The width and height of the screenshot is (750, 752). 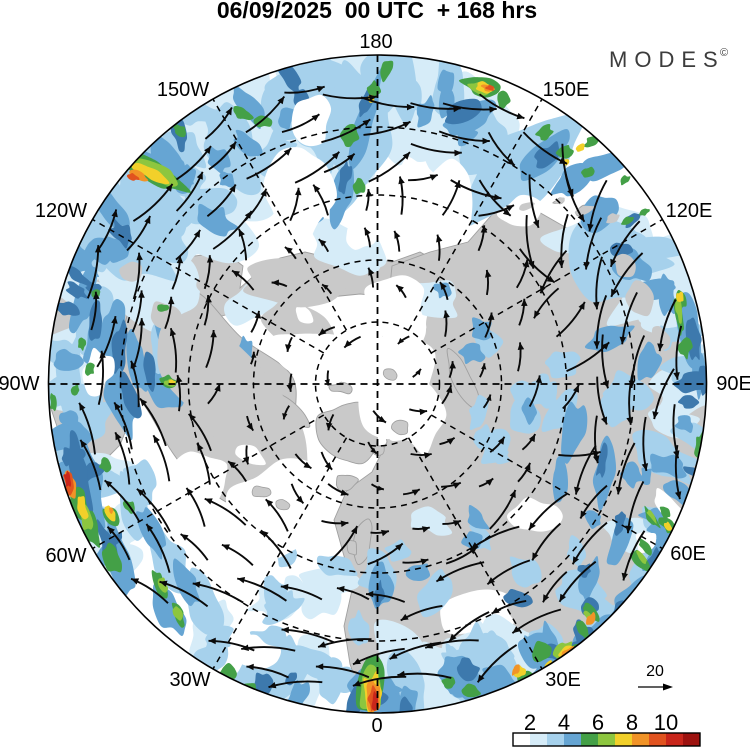 I want to click on svg-text: 6, so click(x=598, y=722).